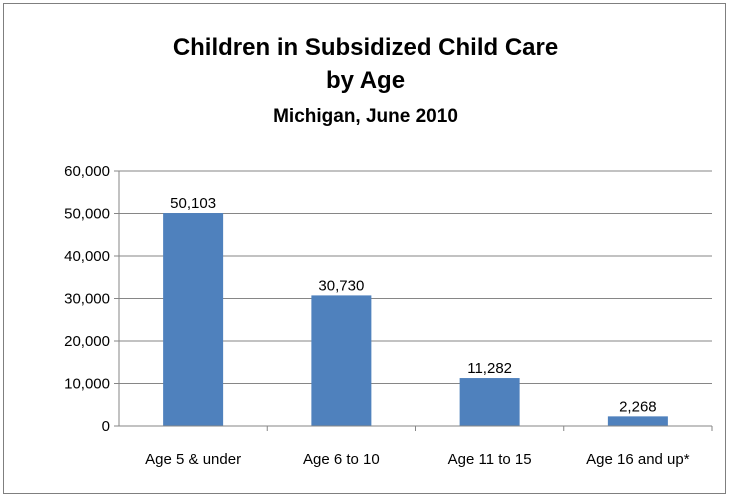 This screenshot has width=731, height=499. What do you see at coordinates (87, 384) in the screenshot?
I see `y-tick-label: 10,000` at bounding box center [87, 384].